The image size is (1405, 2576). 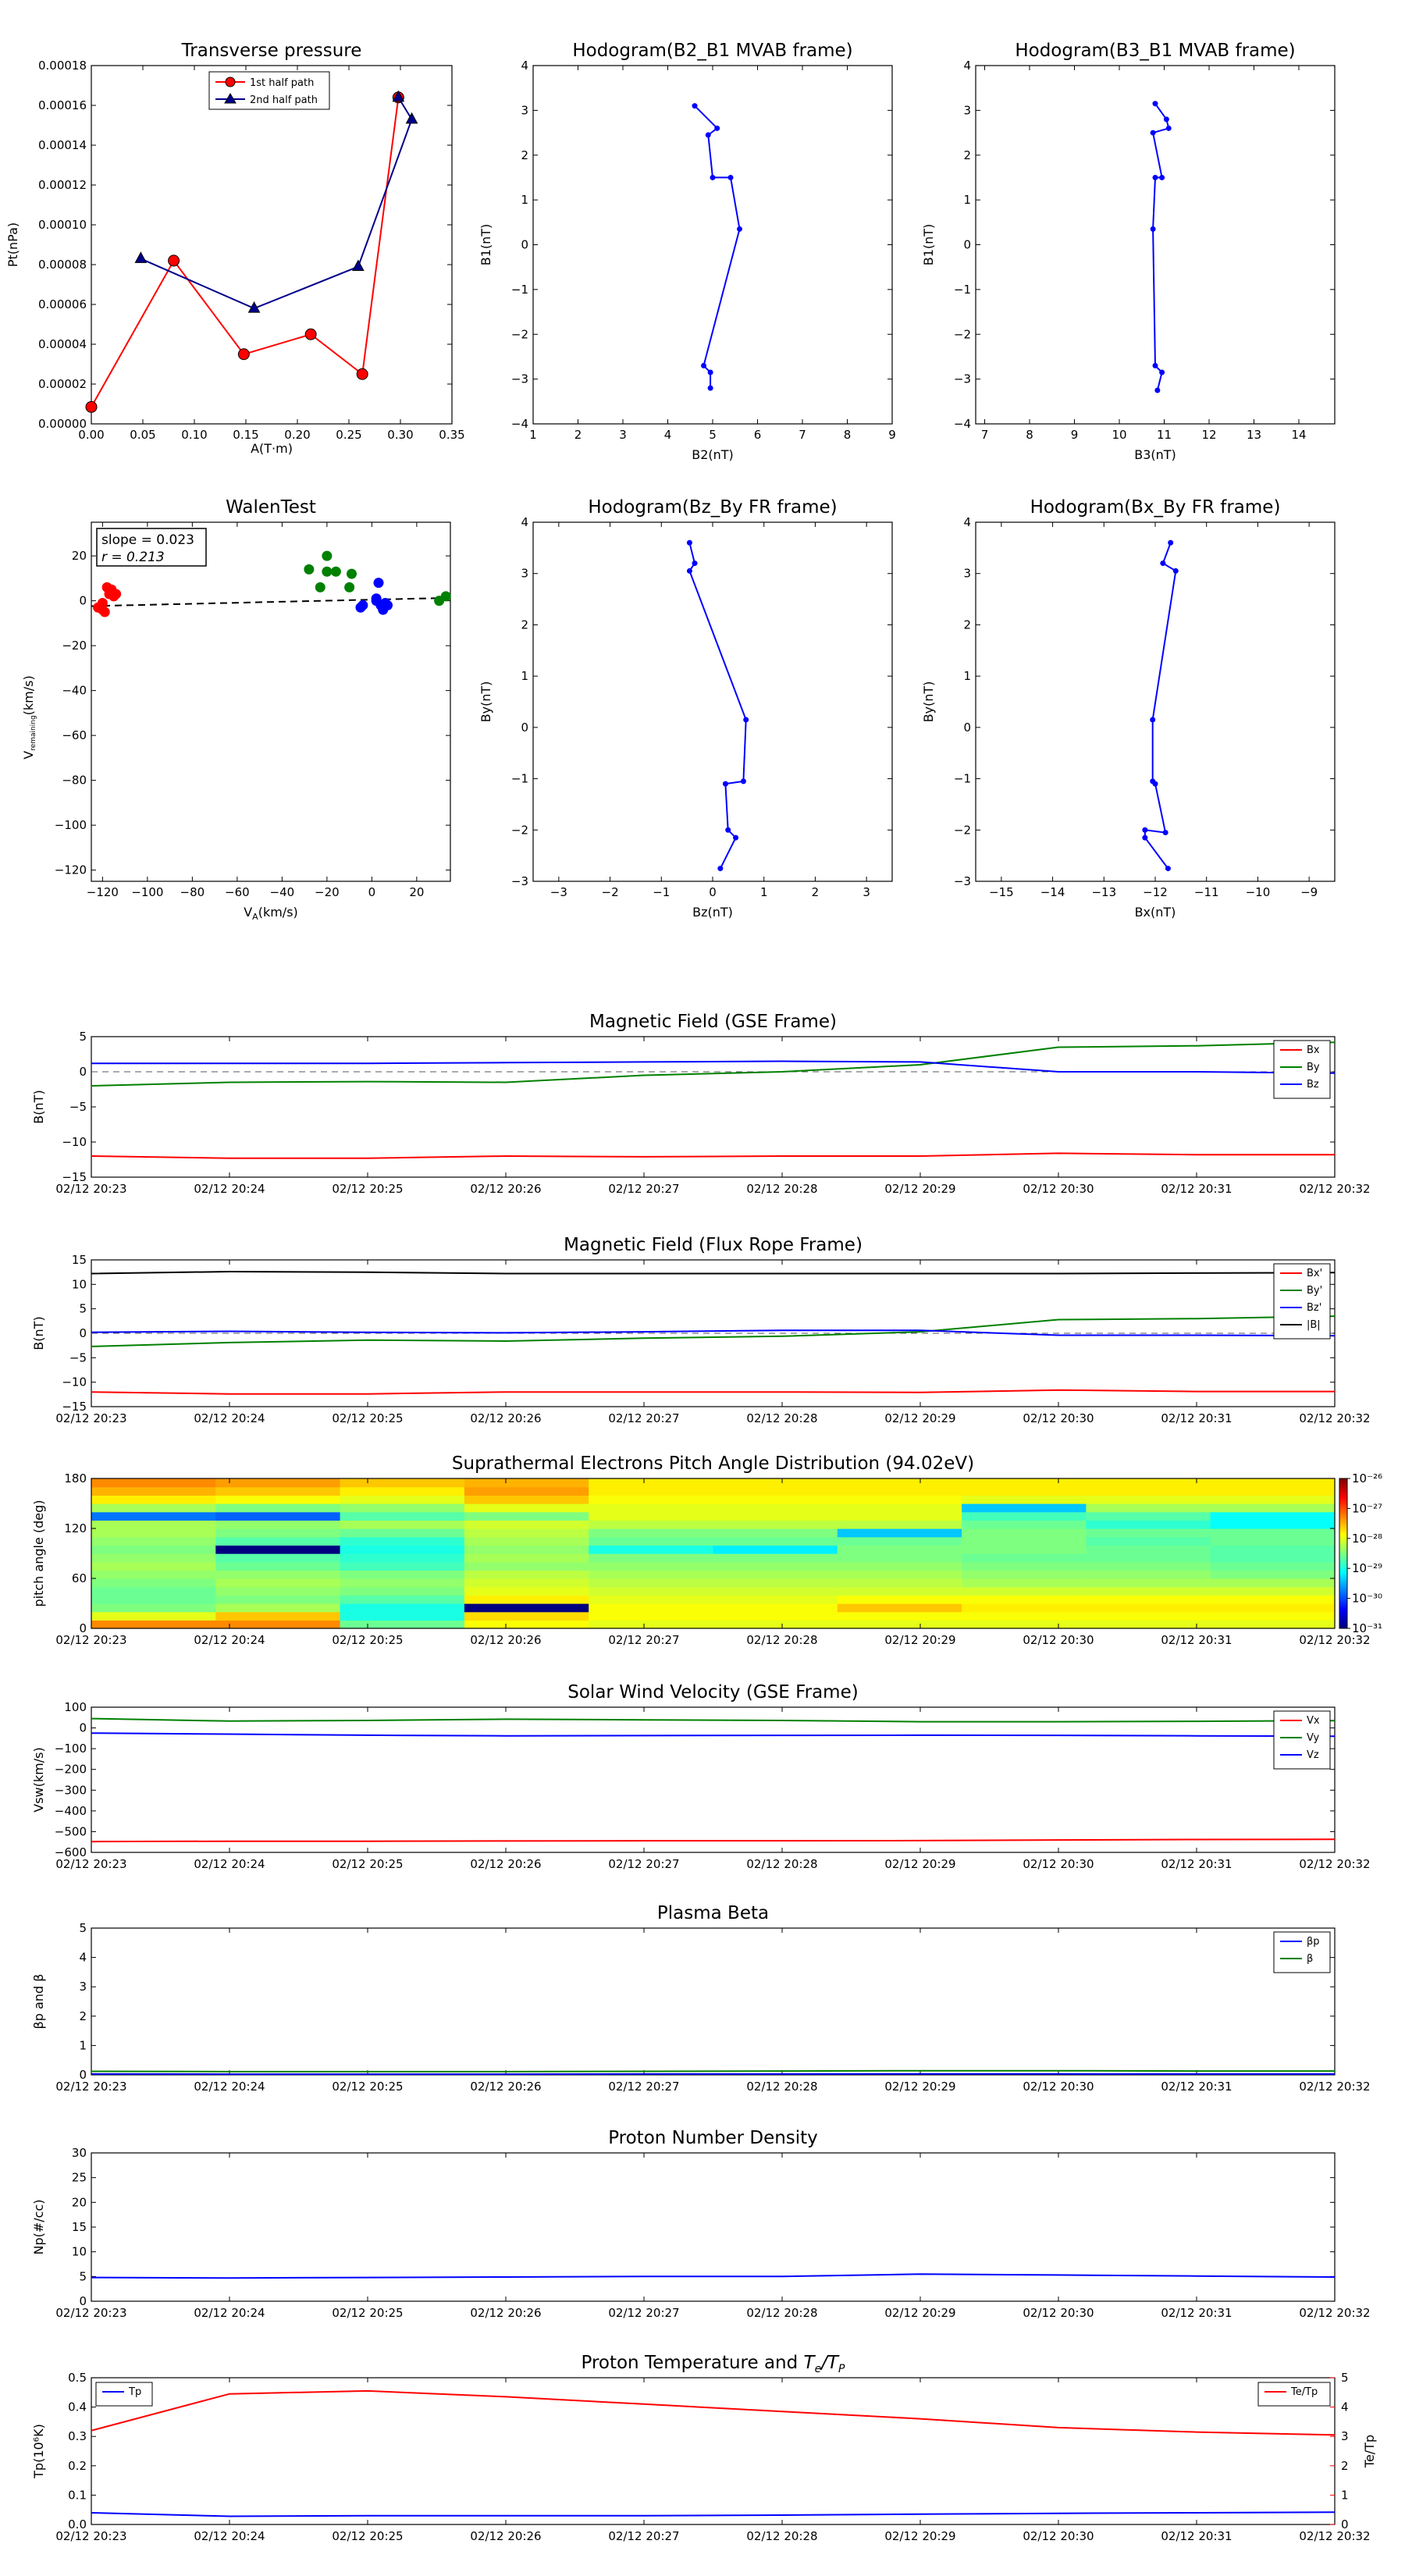 What do you see at coordinates (782, 1640) in the screenshot?
I see `pitch-angle-distribution-xtick-label: 02/12 20:28` at bounding box center [782, 1640].